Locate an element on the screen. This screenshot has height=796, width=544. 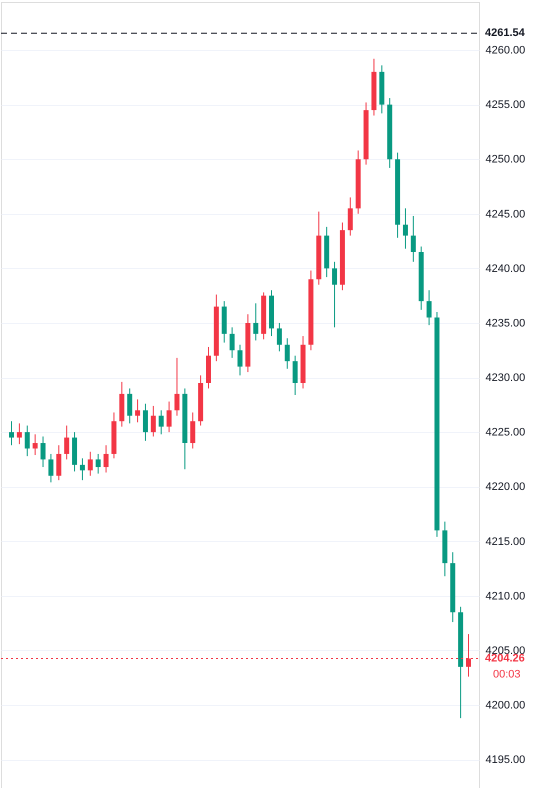
y-tick-label: 4255.00 is located at coordinates (506, 105).